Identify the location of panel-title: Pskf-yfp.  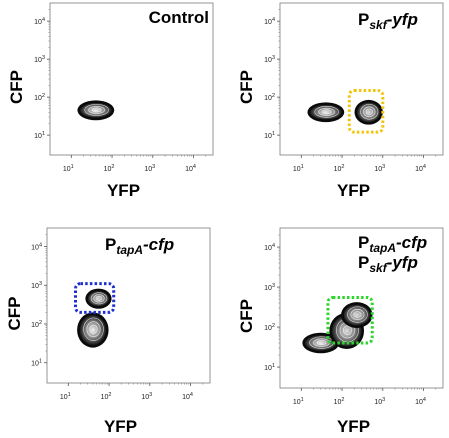
(388, 21).